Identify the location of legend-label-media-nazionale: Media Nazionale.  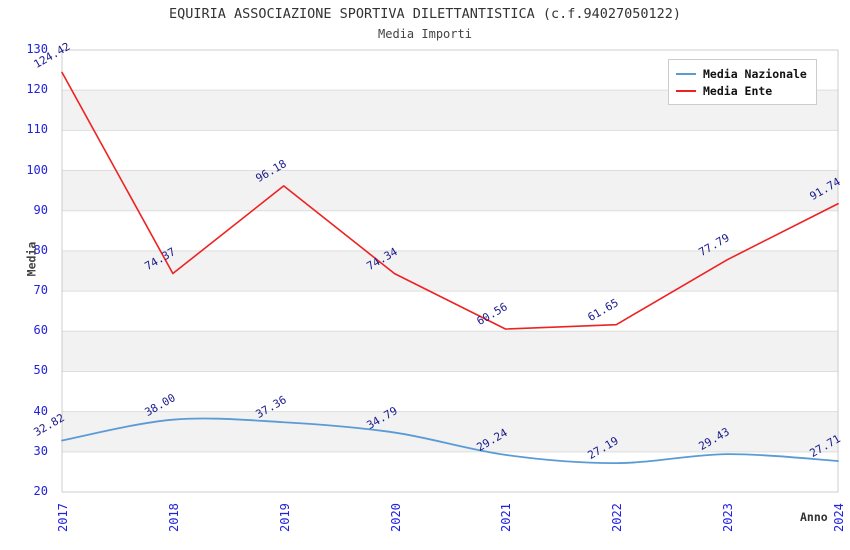
(755, 73).